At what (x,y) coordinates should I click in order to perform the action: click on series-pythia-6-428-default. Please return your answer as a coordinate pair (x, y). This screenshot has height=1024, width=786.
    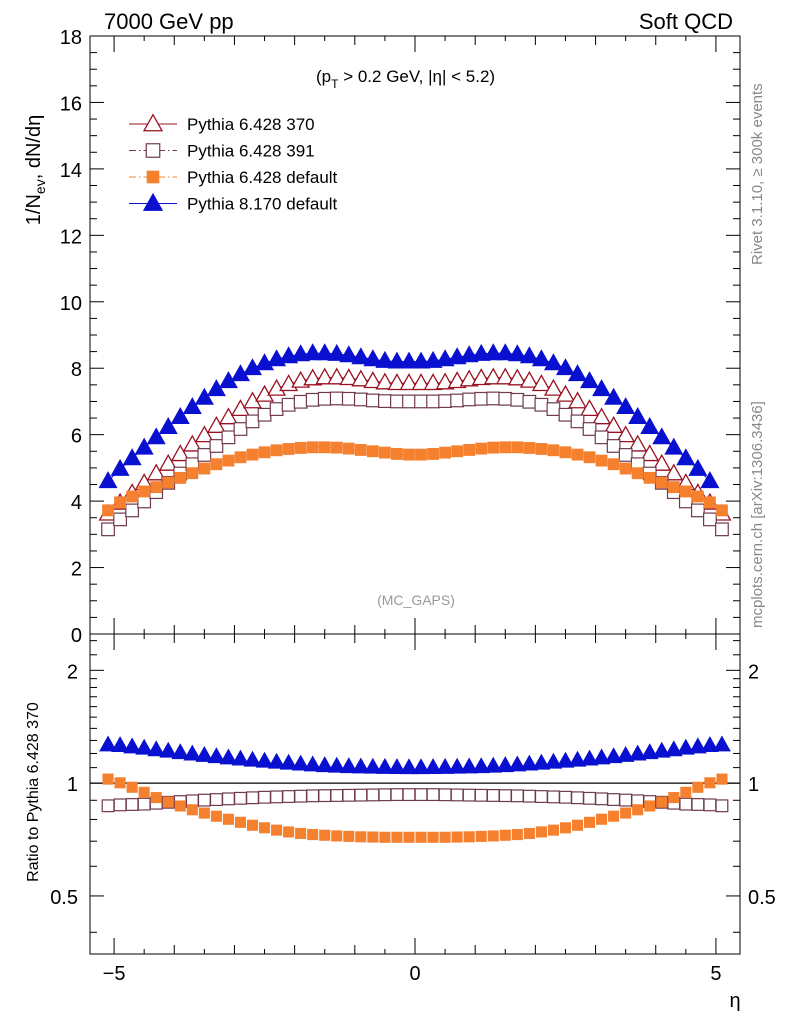
    Looking at the image, I should click on (415, 479).